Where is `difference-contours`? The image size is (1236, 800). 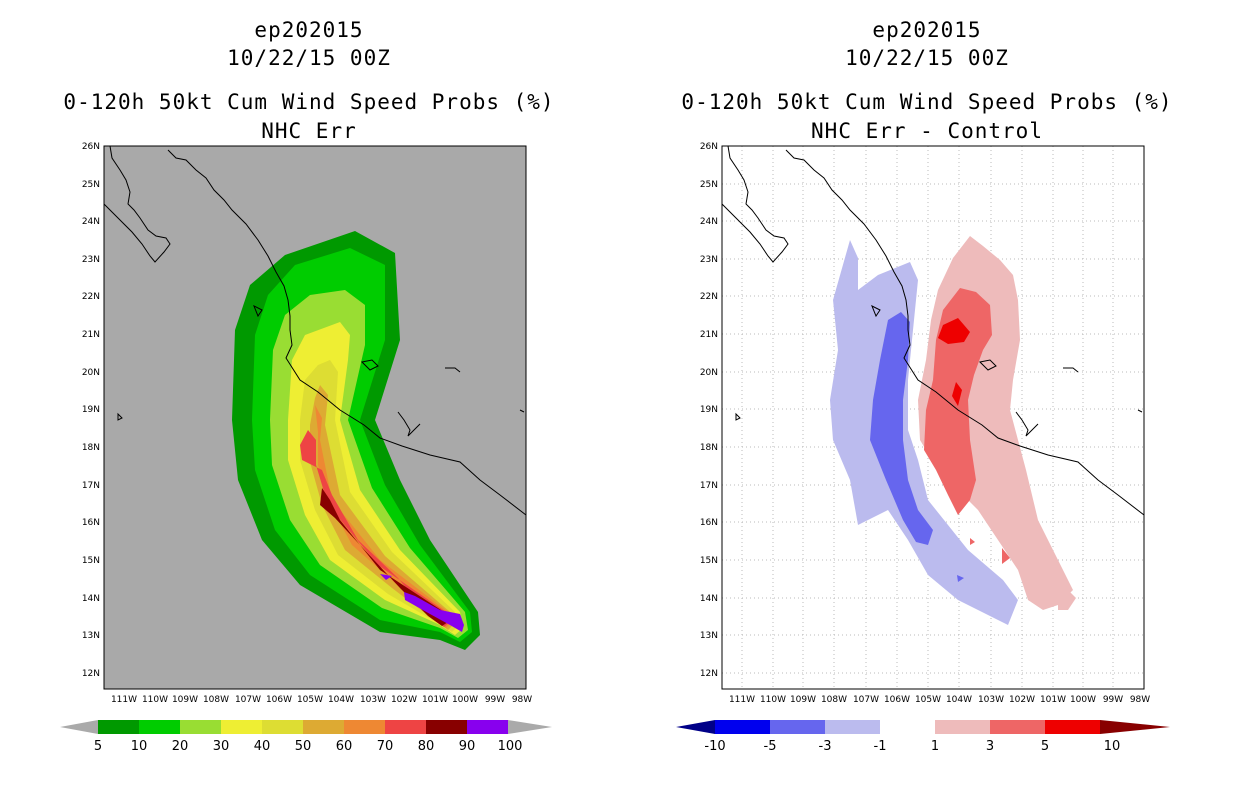
difference-contours is located at coordinates (953, 430).